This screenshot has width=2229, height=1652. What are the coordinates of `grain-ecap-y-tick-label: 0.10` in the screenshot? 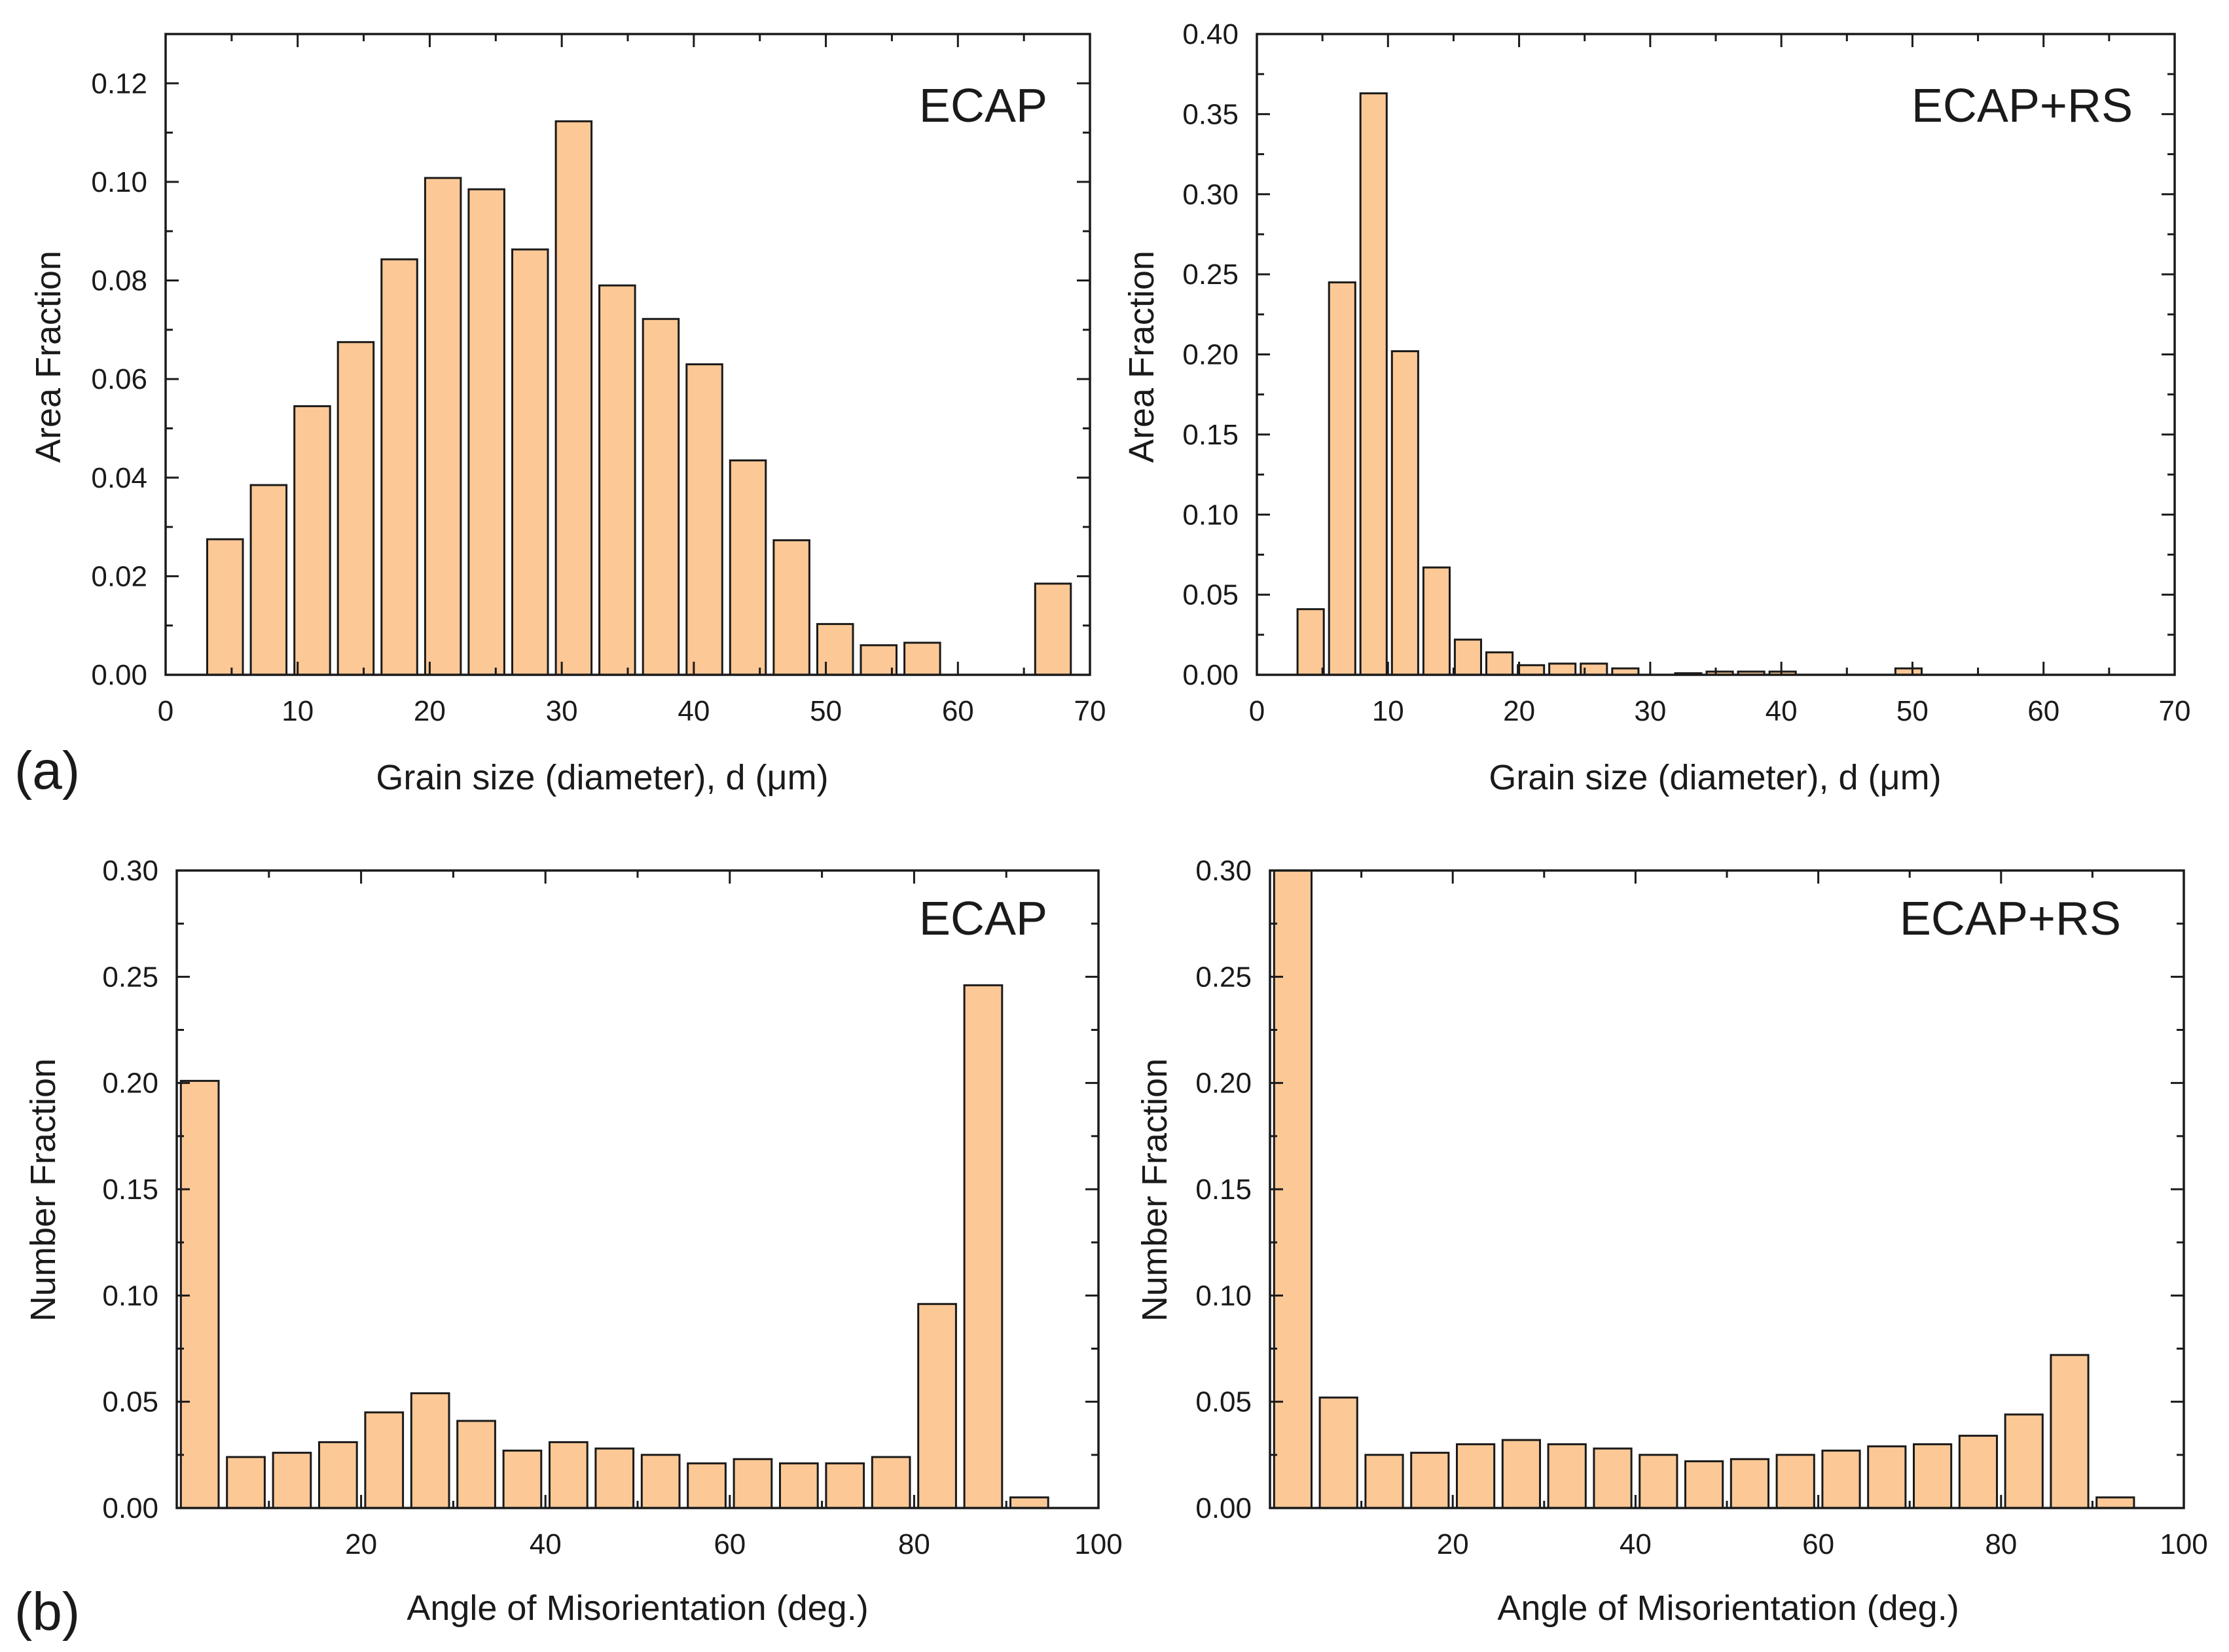 It's located at (119, 182).